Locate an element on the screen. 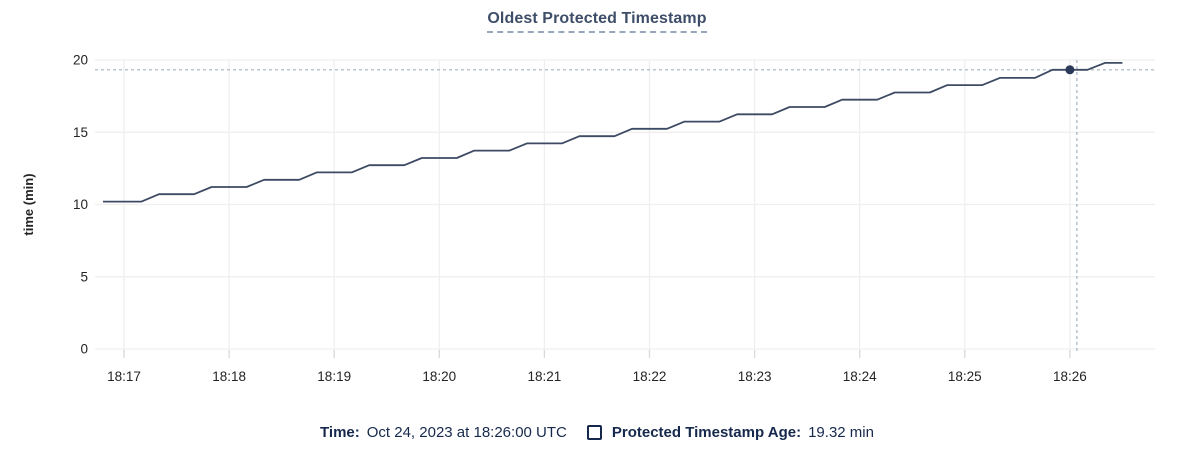 This screenshot has width=1194, height=466. x-tick-label: 18:19 is located at coordinates (334, 376).